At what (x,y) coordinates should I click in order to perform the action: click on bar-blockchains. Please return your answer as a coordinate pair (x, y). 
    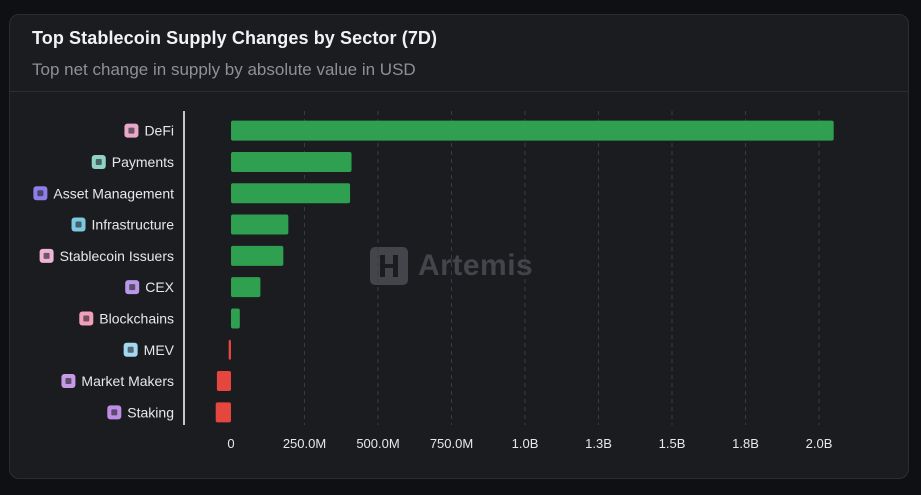
    Looking at the image, I should click on (235, 318).